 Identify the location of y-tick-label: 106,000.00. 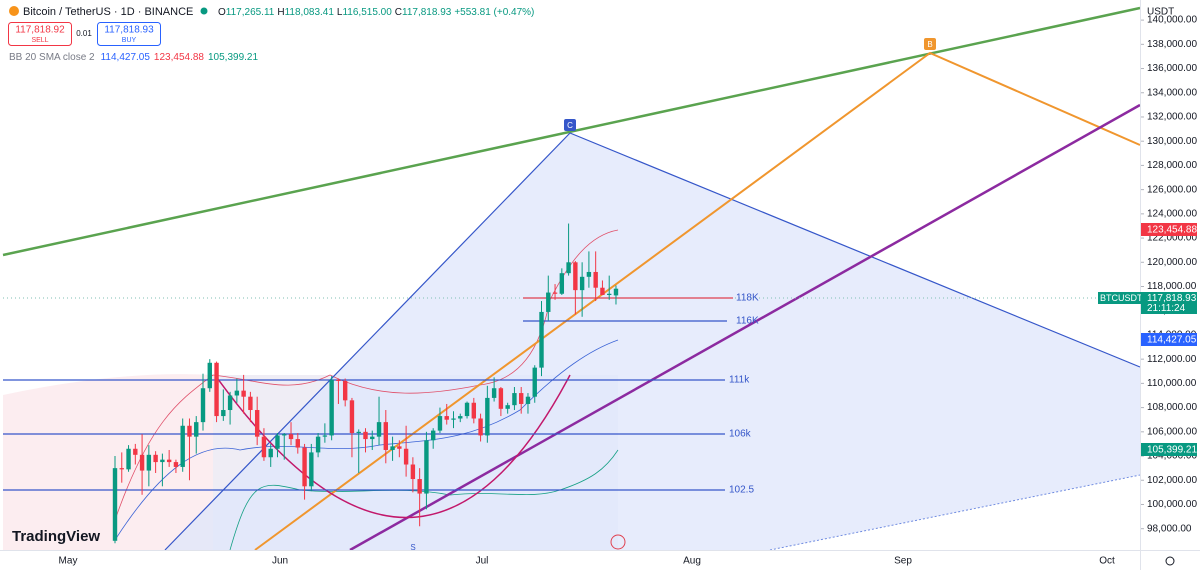
(1172, 431).